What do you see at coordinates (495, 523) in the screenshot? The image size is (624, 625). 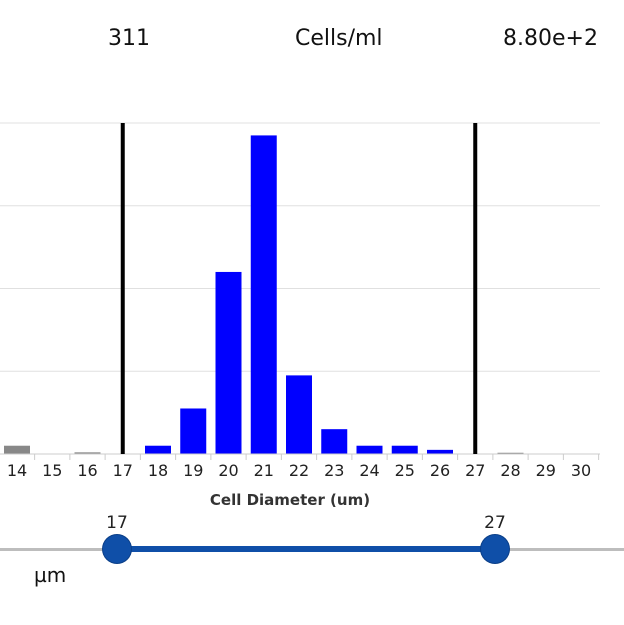 I see `slider-max-value: 27` at bounding box center [495, 523].